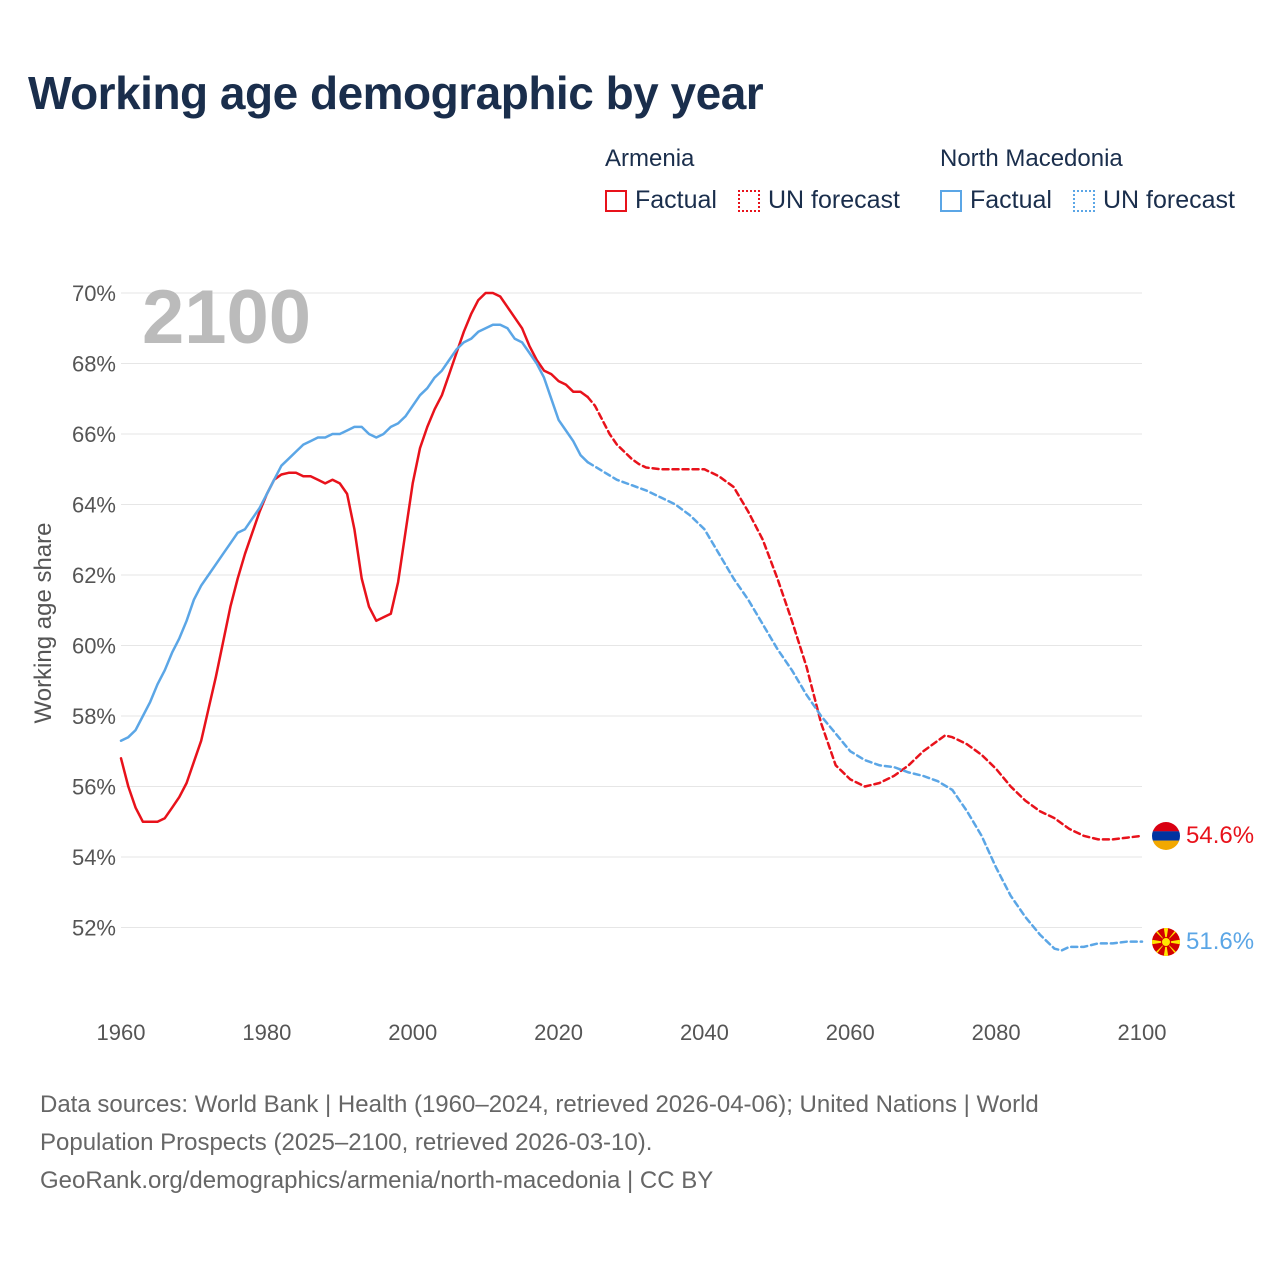 This screenshot has height=1280, width=1280. Describe the element at coordinates (94, 787) in the screenshot. I see `y-tick-label: 56%` at that location.